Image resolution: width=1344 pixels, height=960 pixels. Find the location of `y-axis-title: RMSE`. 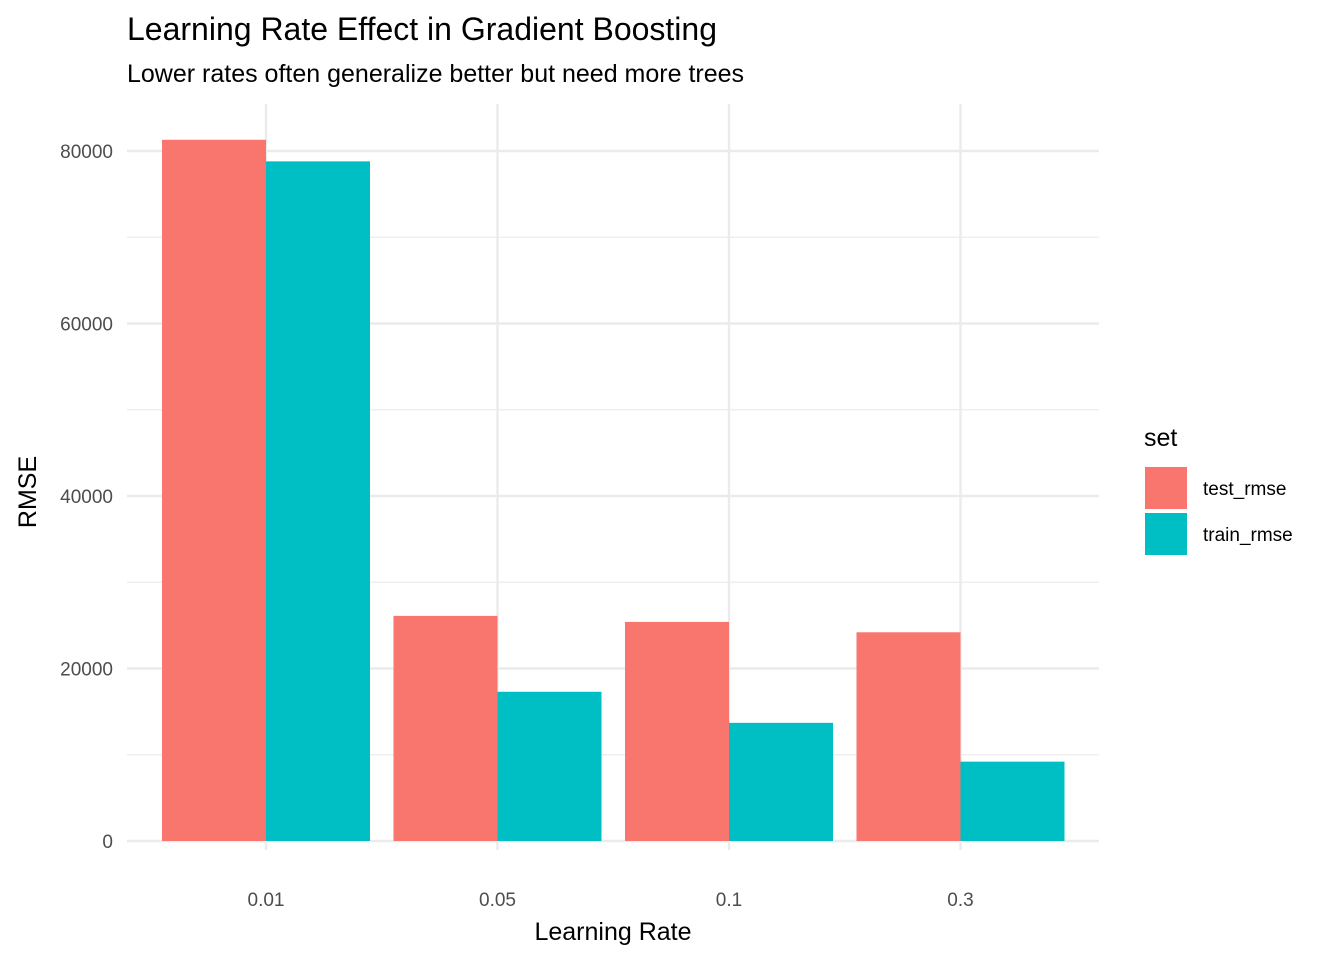

y-axis-title: RMSE is located at coordinates (28, 492).